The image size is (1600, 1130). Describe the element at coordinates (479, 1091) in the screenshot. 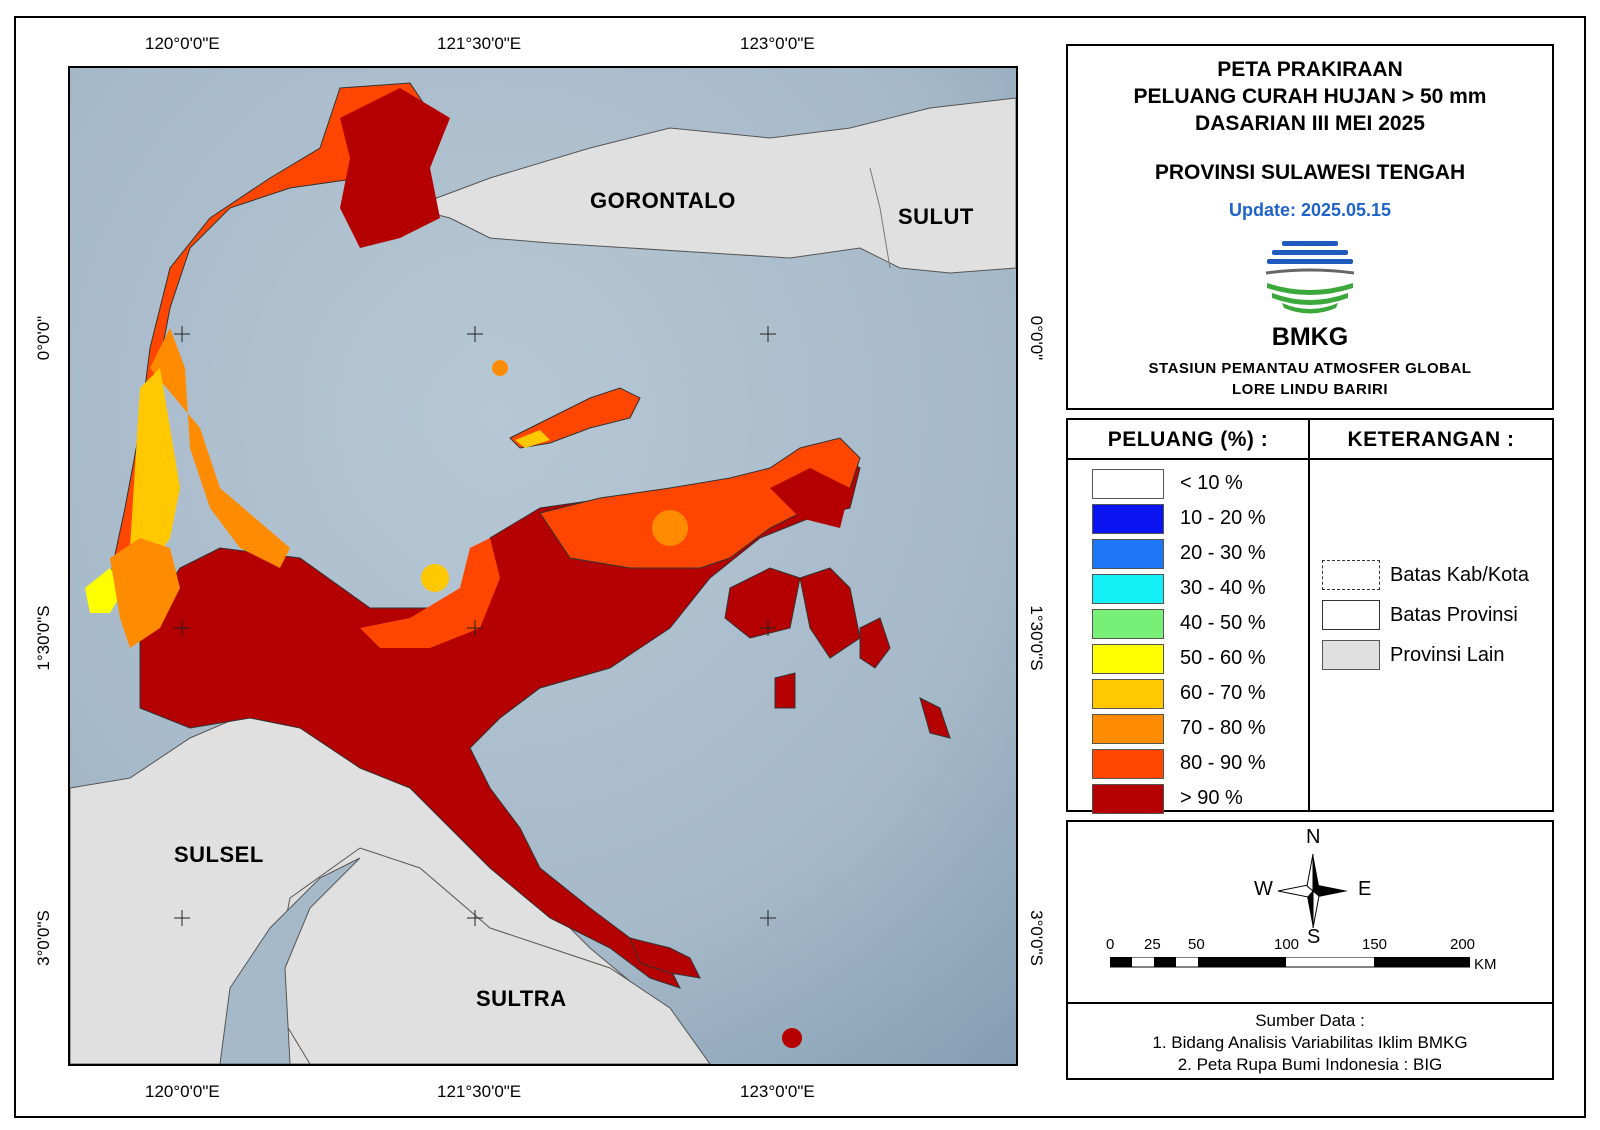

I see `coord-bottom-2: 121°30'0"E` at that location.